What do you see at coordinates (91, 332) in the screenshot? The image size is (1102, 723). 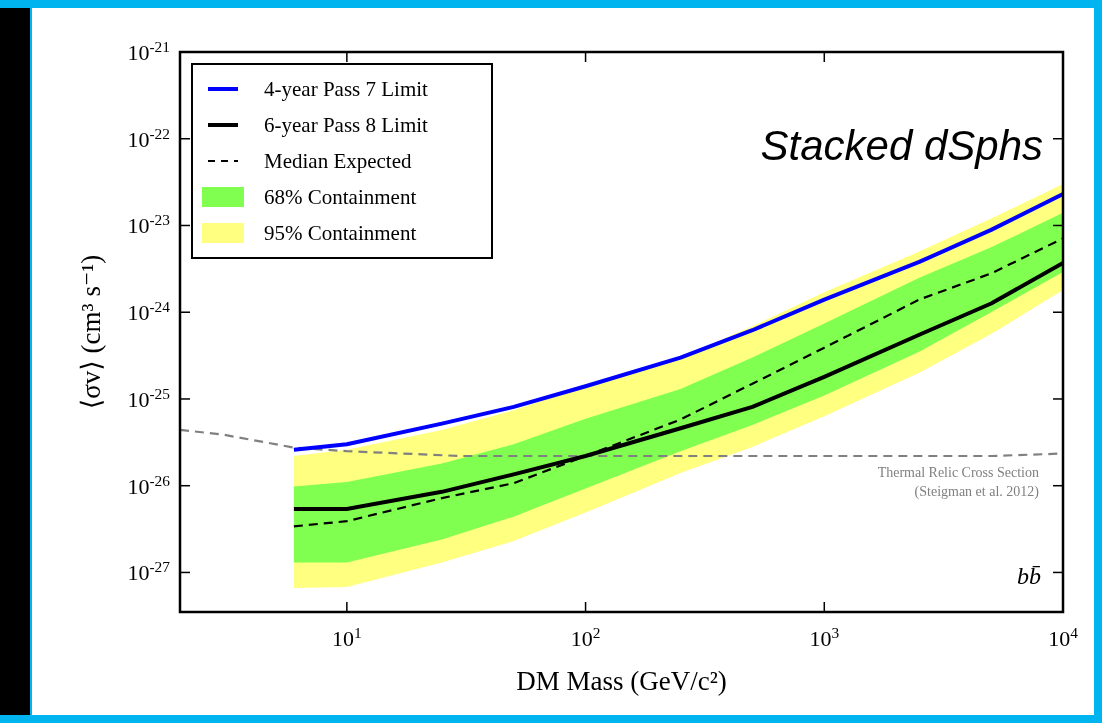 I see `y-axis-title: ⟨σv⟩ (cm³ s⁻¹)` at bounding box center [91, 332].